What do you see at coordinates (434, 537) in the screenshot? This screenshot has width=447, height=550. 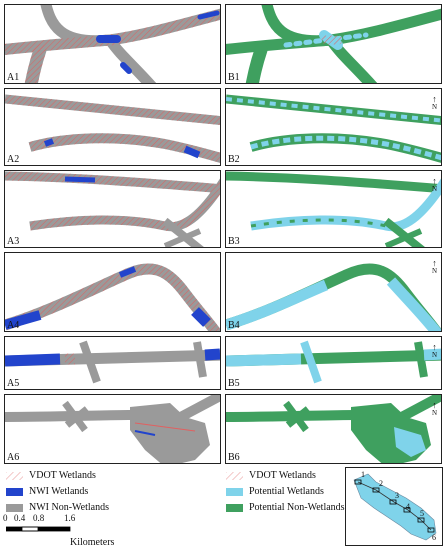 I see `inset-label-6: 6` at bounding box center [434, 537].